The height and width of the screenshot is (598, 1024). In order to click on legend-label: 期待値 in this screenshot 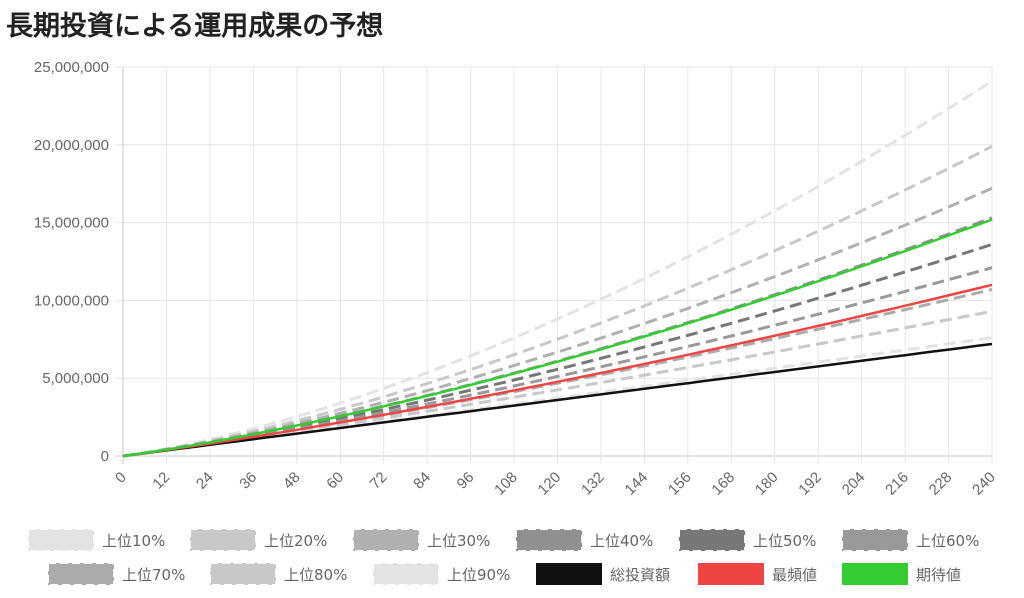, I will do `click(938, 575)`.